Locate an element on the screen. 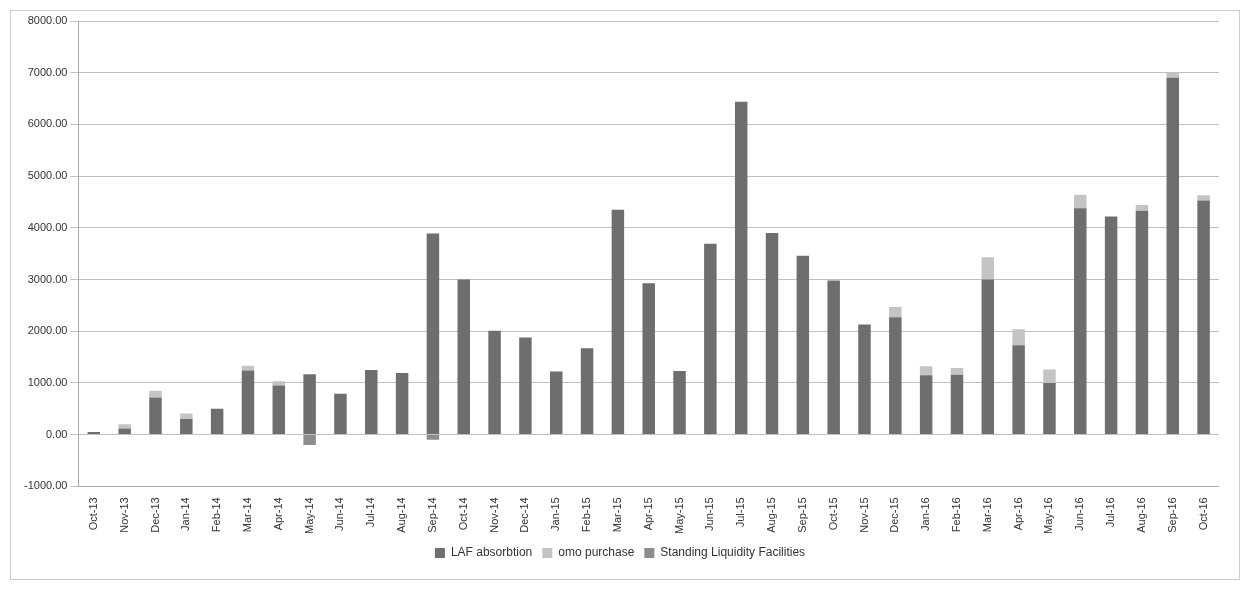  x-tick-label: Jul-15 is located at coordinates (740, 512).